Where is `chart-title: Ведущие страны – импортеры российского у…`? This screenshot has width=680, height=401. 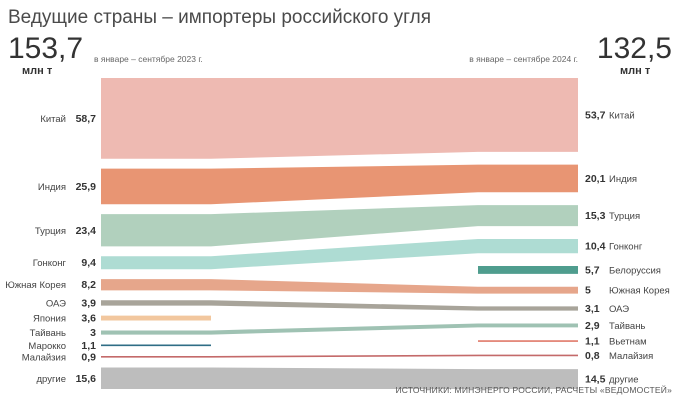 chart-title: Ведущие страны – импортеры российского у… is located at coordinates (219, 17).